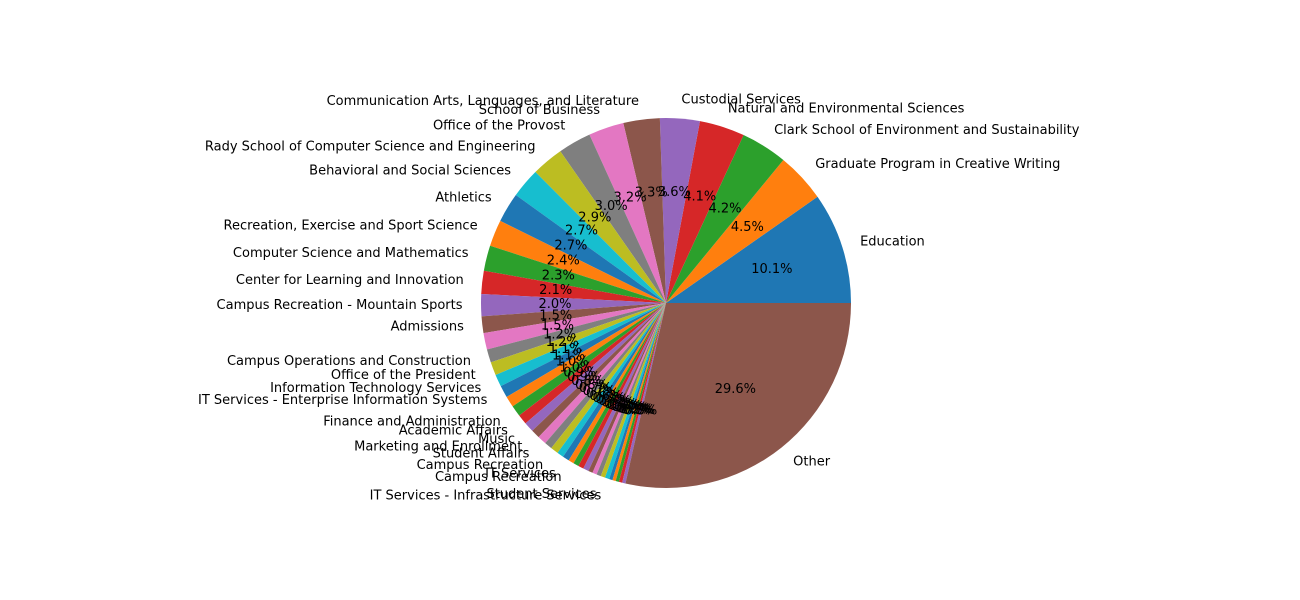 The width and height of the screenshot is (1300, 600). Describe the element at coordinates (541, 494) in the screenshot. I see `slice-category-label: Student Services` at that location.